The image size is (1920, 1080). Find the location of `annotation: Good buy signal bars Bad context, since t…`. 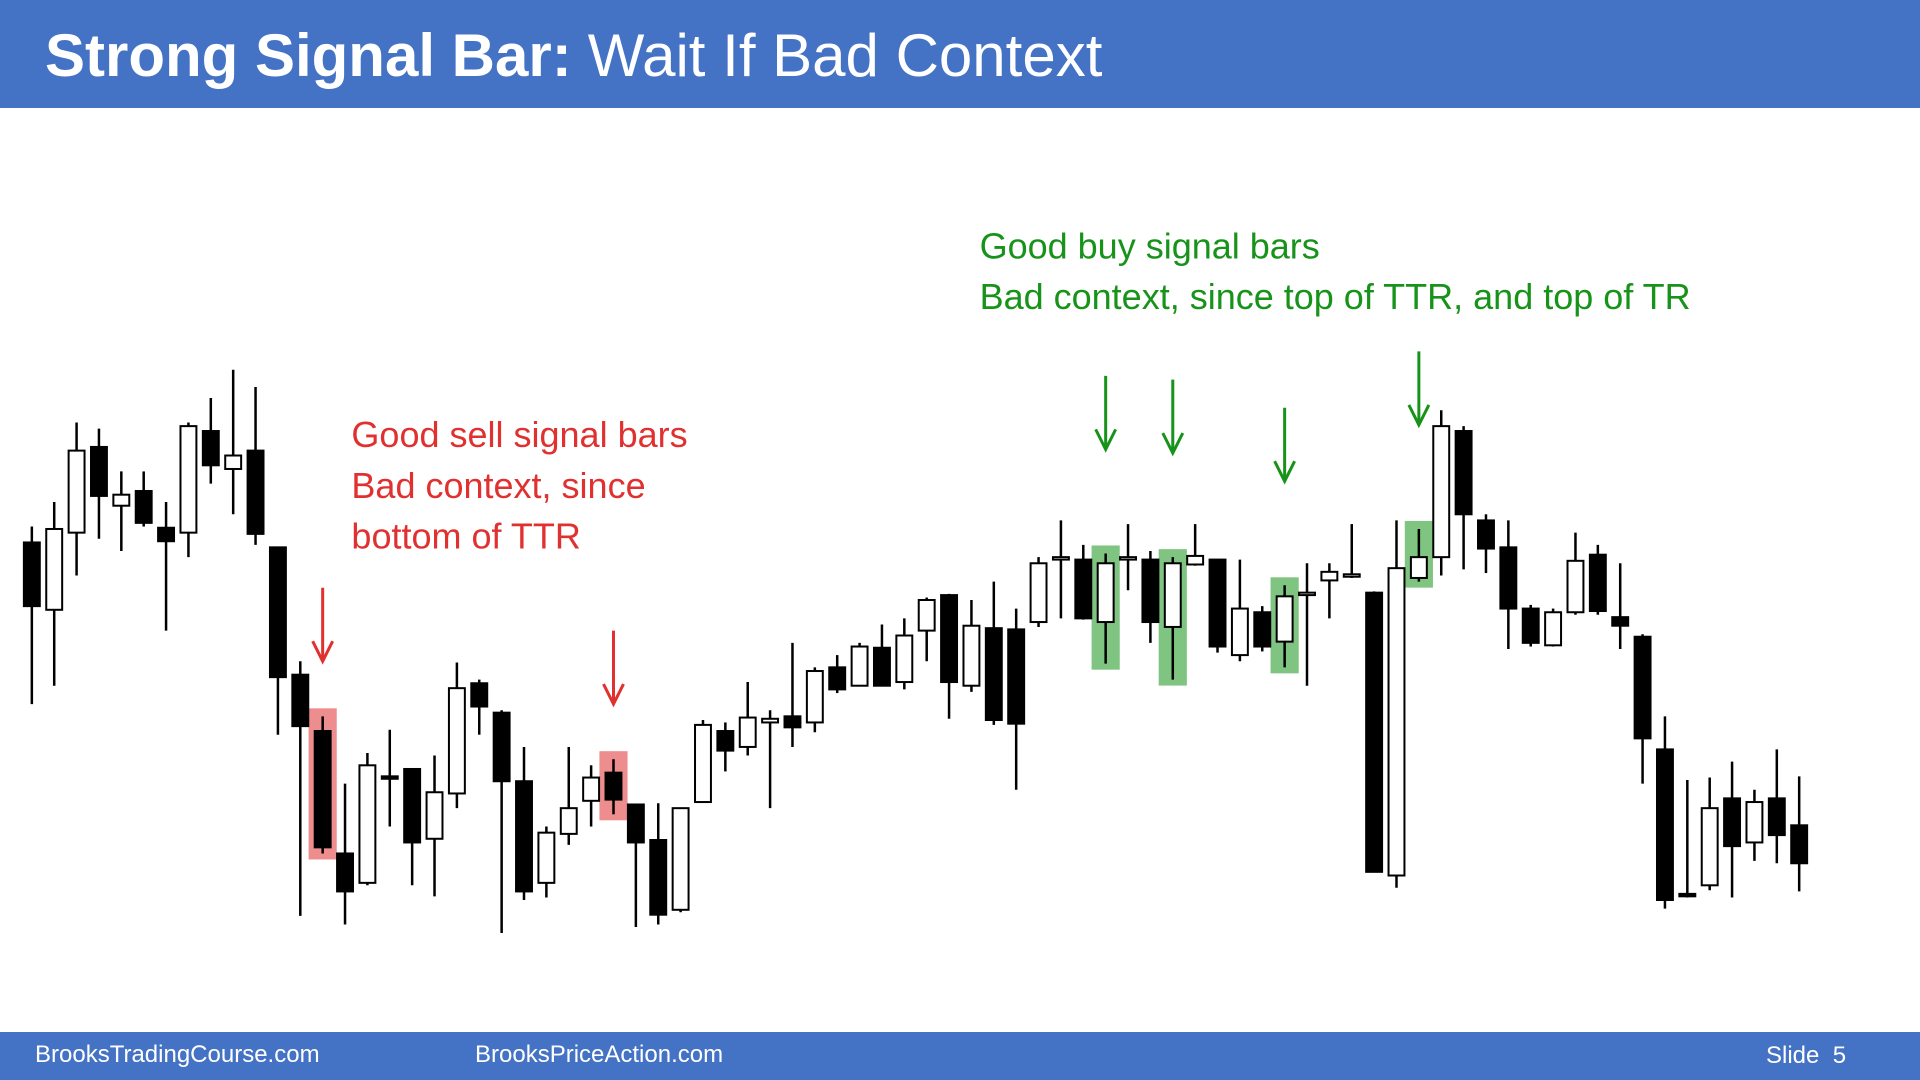

annotation: Good buy signal bars Bad context, since t… is located at coordinates (1335, 271).